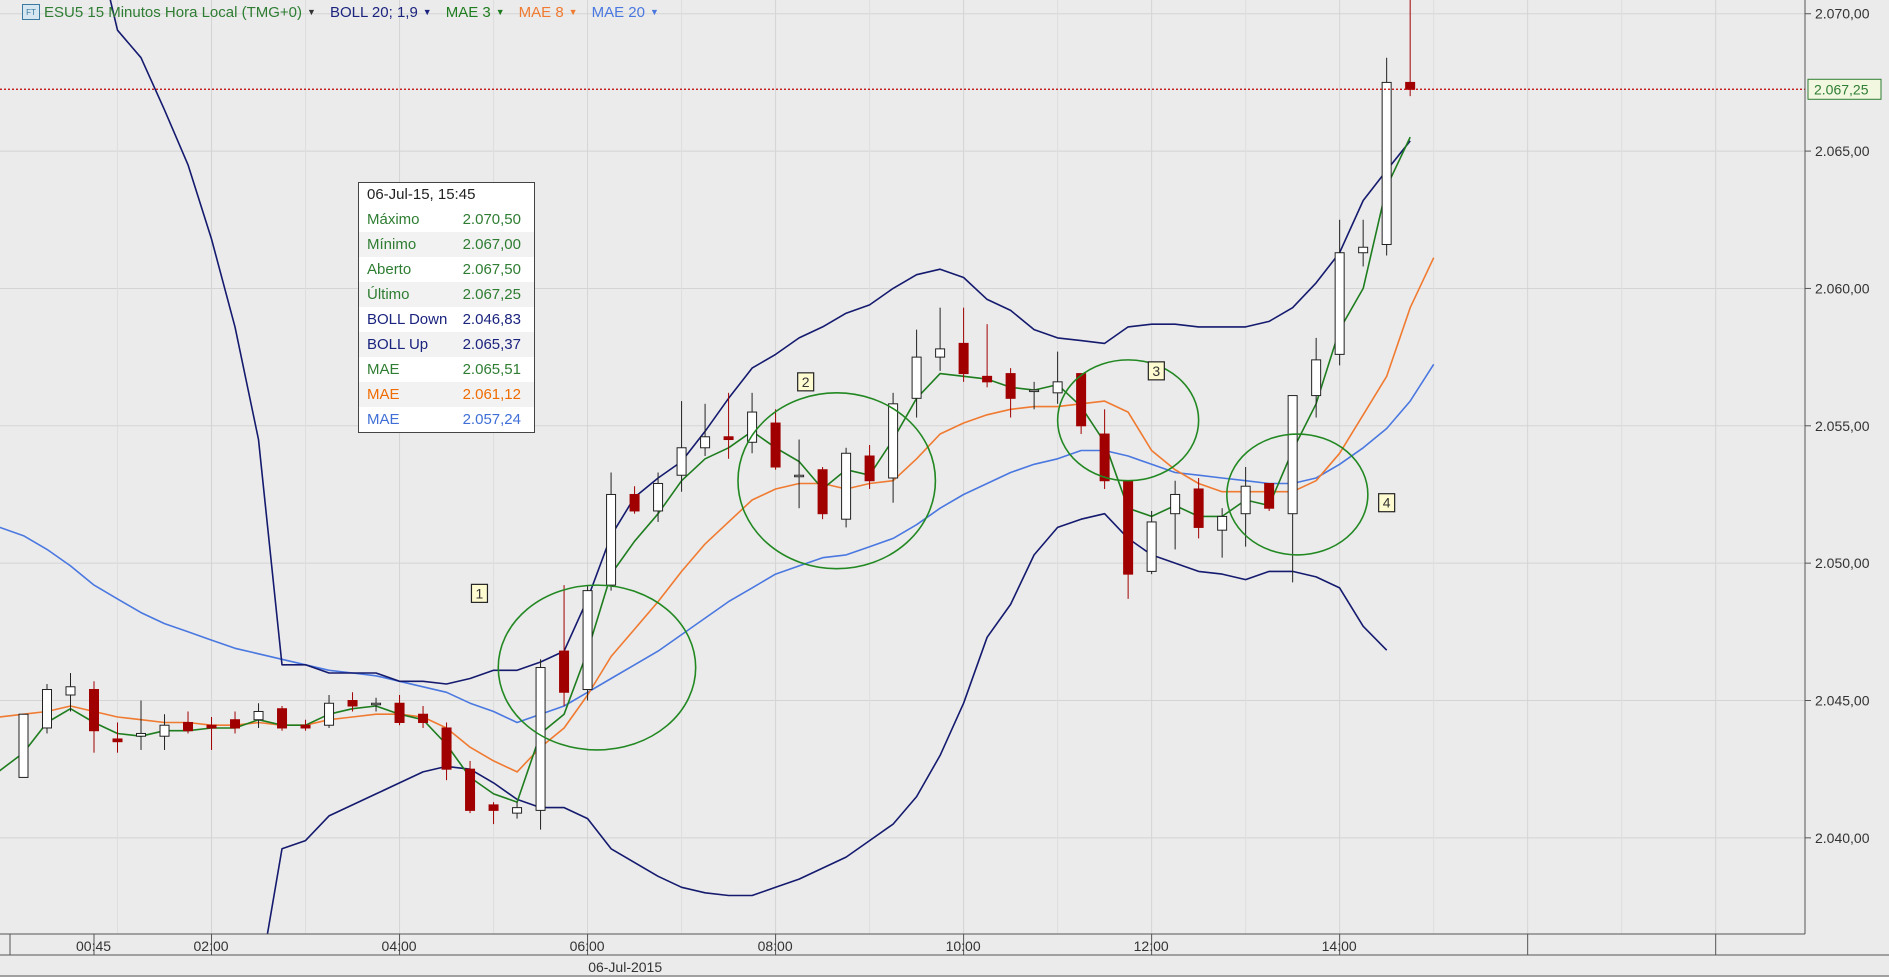 This screenshot has height=977, width=1889. I want to click on x-tick-label: 04:00, so click(399, 946).